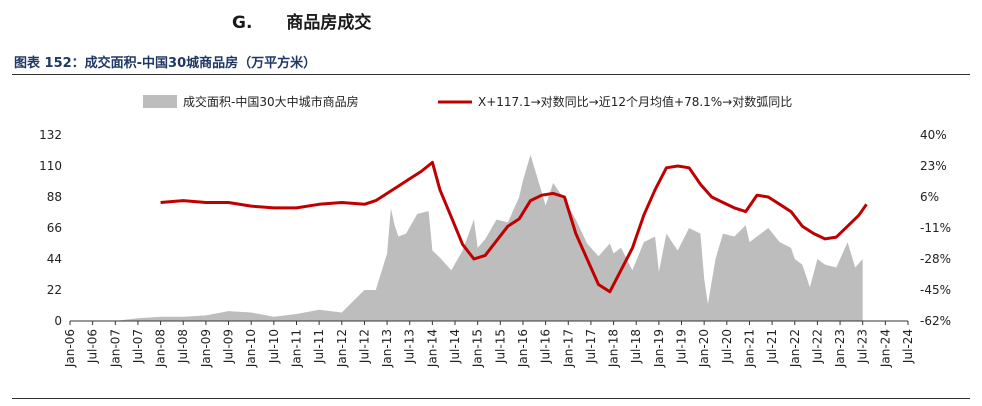 This screenshot has height=406, width=982. Describe the element at coordinates (933, 135) in the screenshot. I see `y-right-tick-label: 40%` at that location.